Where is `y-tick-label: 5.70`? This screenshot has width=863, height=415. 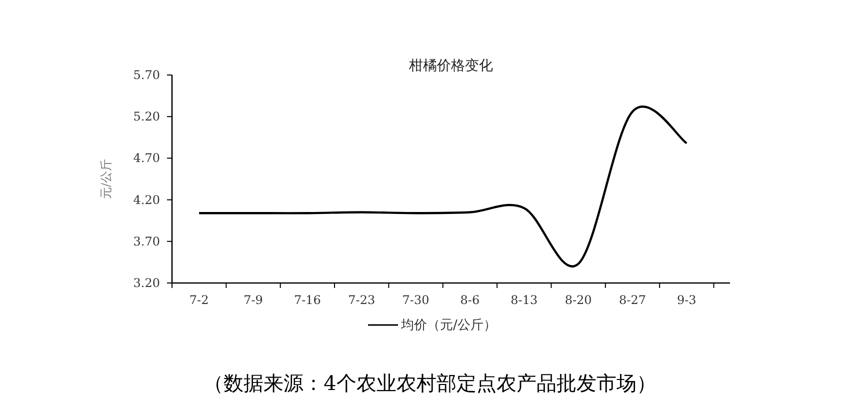 y-tick-label: 5.70 is located at coordinates (146, 75).